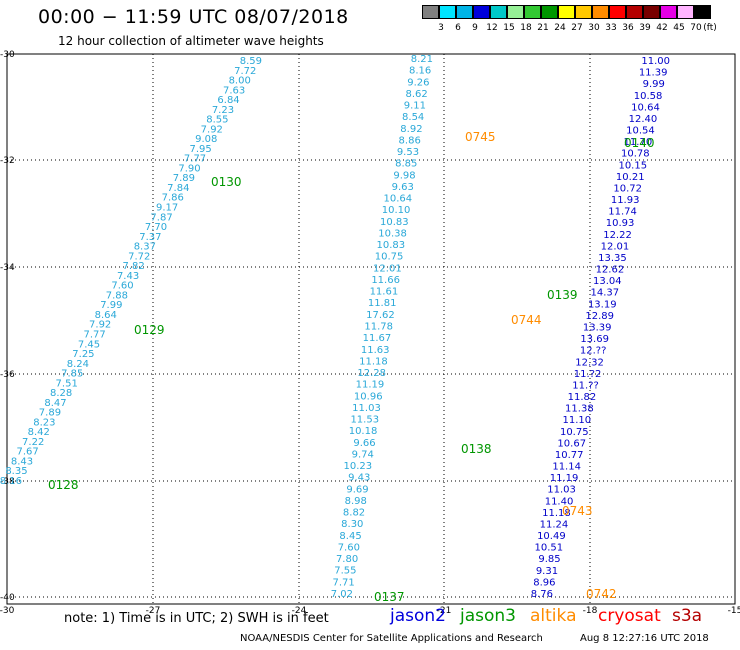  I want to click on swh-value: 7.87, so click(161, 217).